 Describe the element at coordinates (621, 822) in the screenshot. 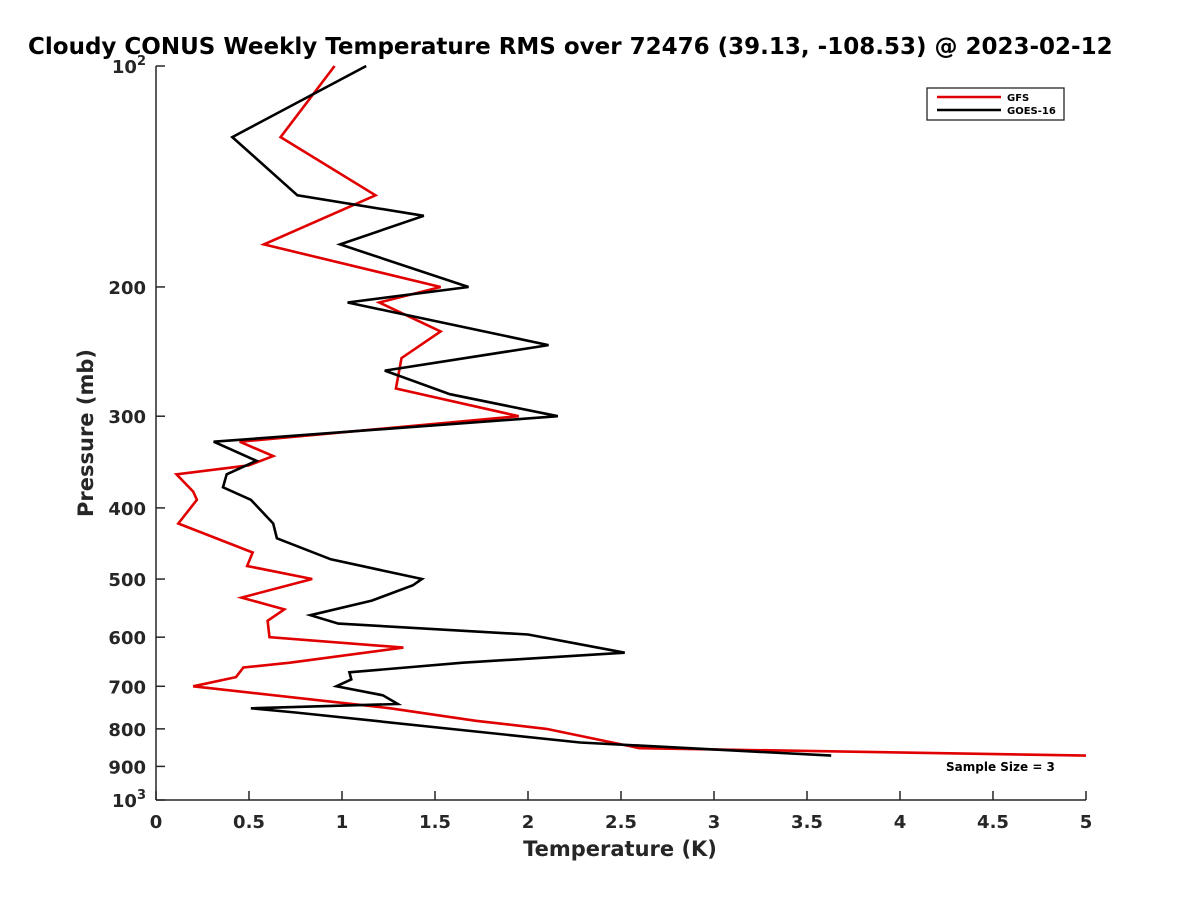

I see `x-tick-label: 2.5` at that location.